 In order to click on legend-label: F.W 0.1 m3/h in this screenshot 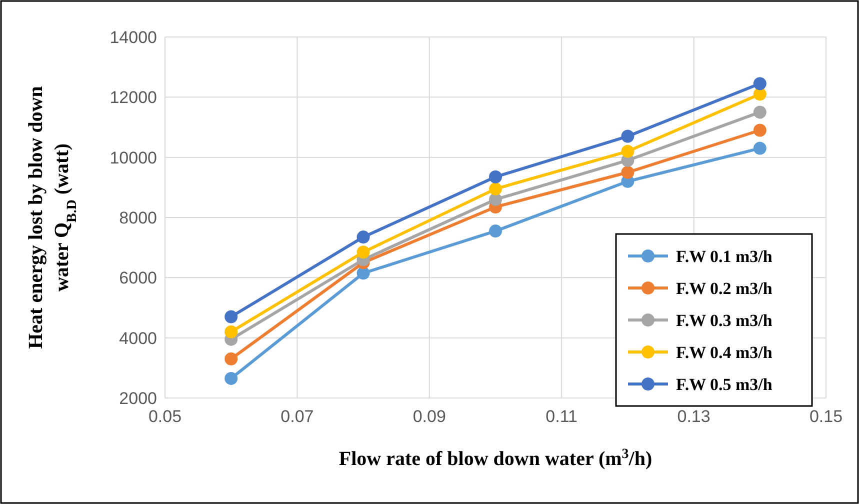, I will do `click(724, 256)`.